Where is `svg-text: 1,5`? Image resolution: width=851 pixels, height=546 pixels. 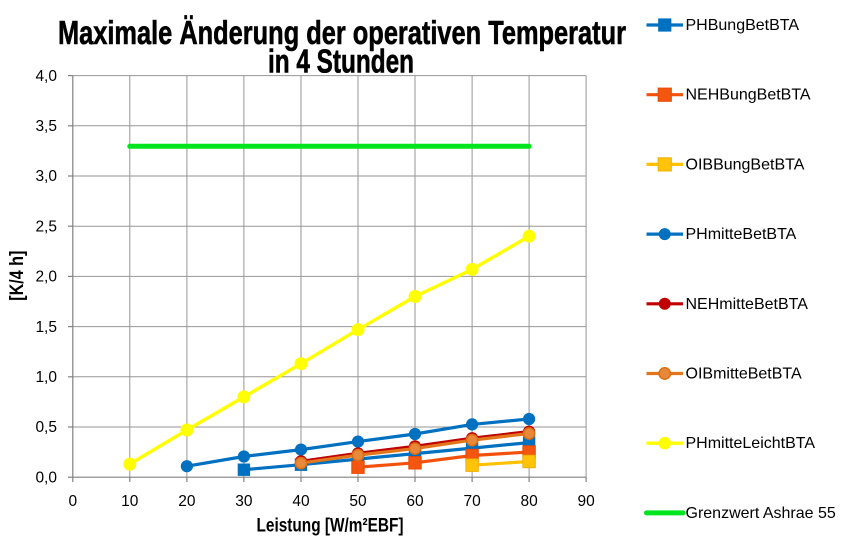
svg-text: 1,5 is located at coordinates (46, 327).